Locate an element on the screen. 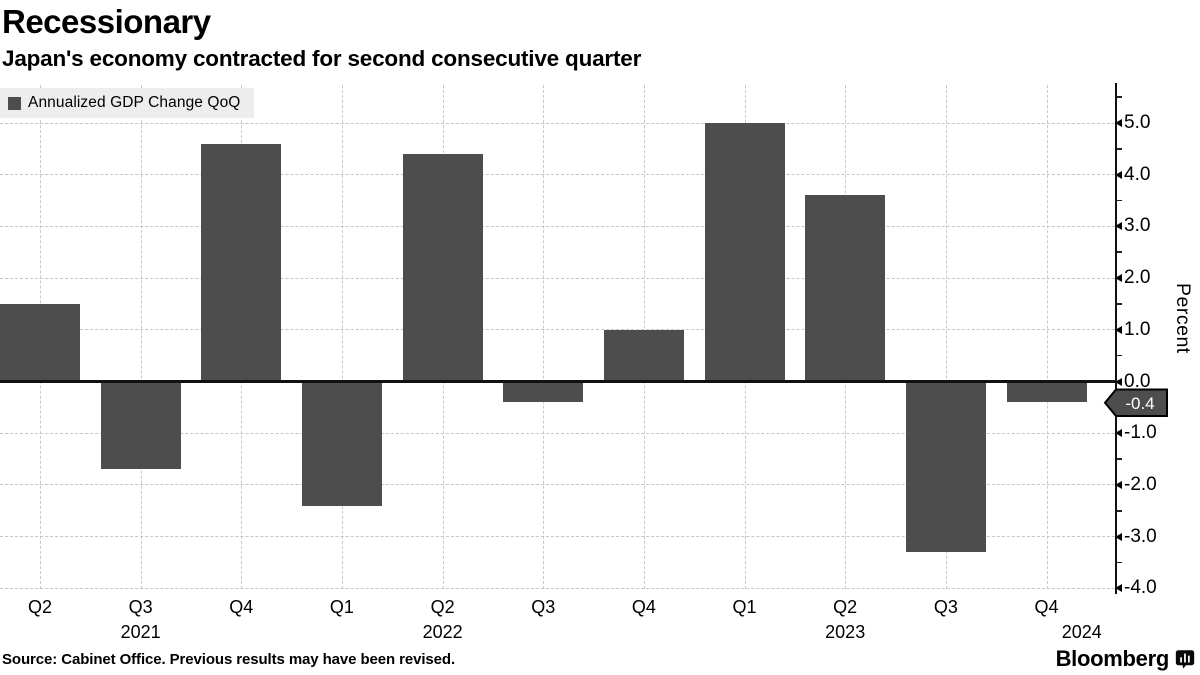  latest-value-tag: -0.4 is located at coordinates (1135, 402).